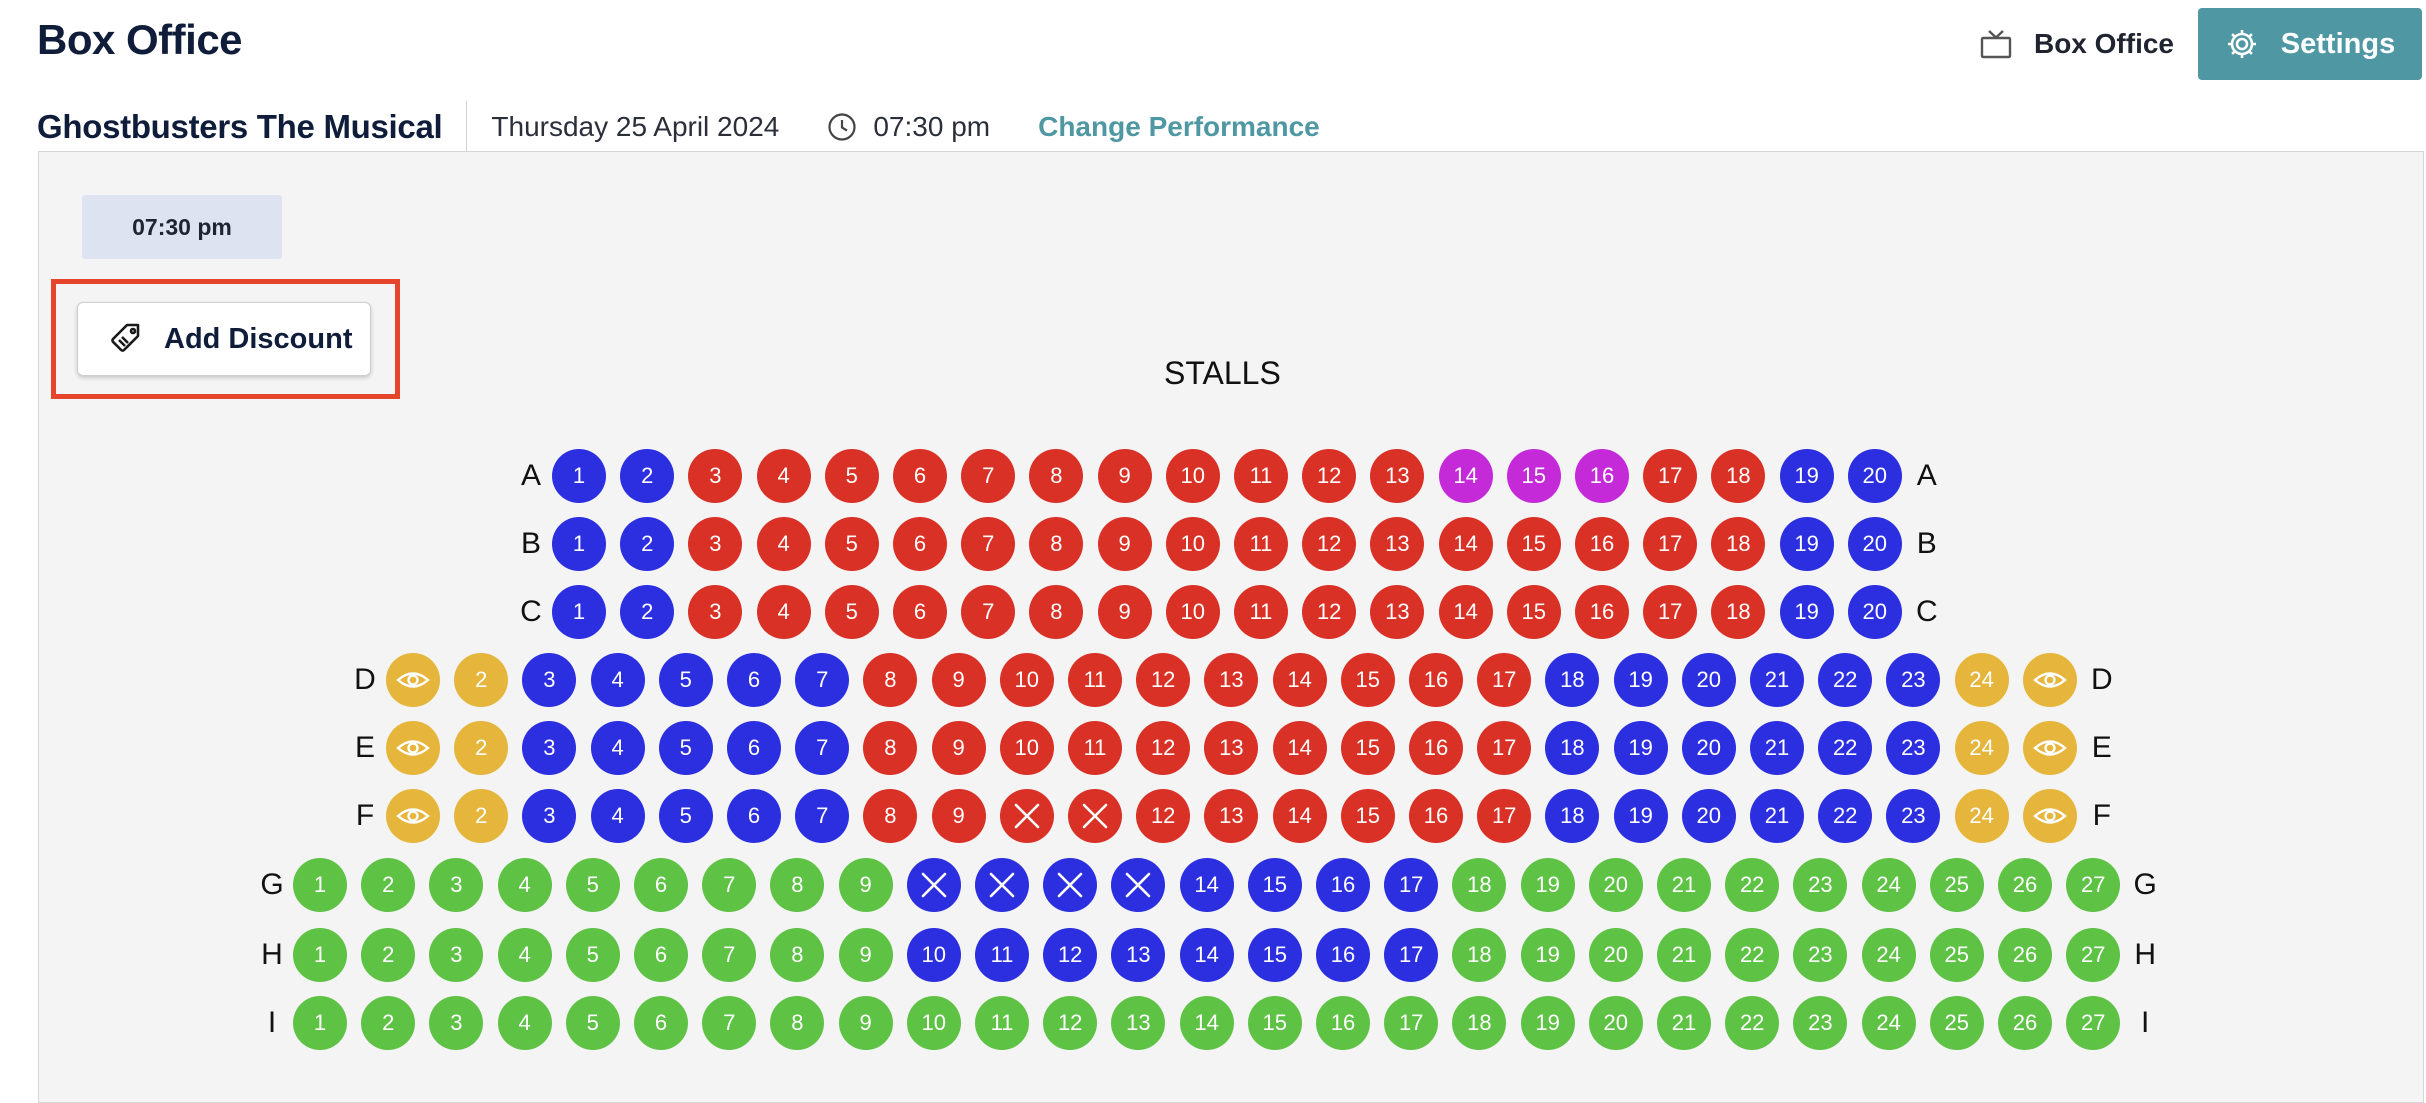 This screenshot has height=1103, width=2426. What do you see at coordinates (1179, 126) in the screenshot?
I see `change-performance-link: Change Performance` at bounding box center [1179, 126].